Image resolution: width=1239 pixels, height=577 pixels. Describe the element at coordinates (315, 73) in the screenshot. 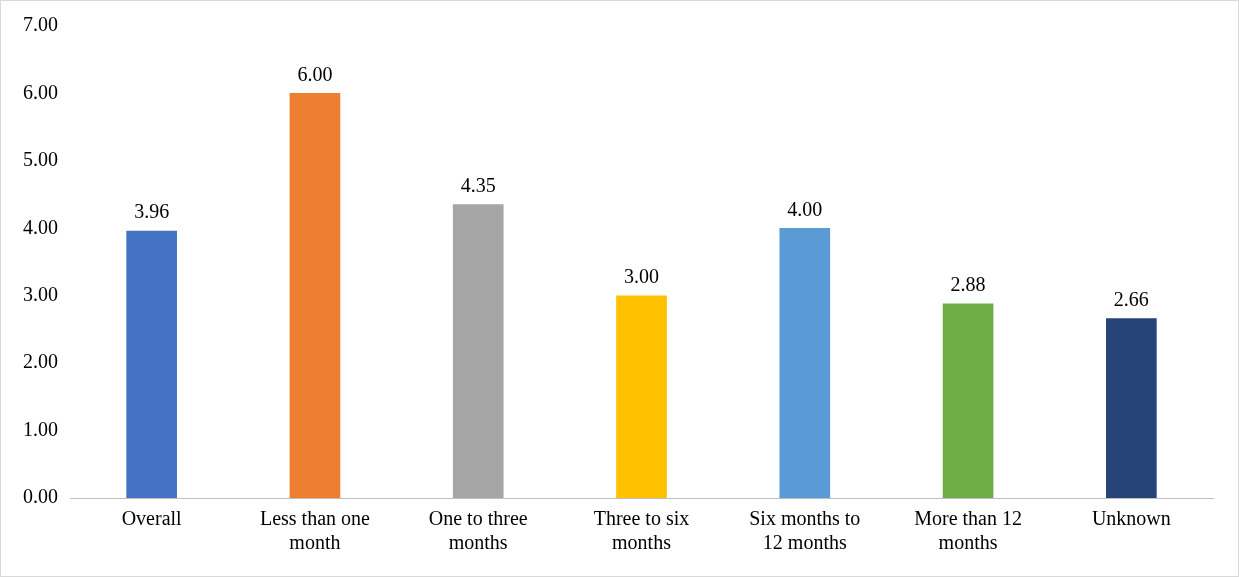

I see `data-label: 6.00` at that location.